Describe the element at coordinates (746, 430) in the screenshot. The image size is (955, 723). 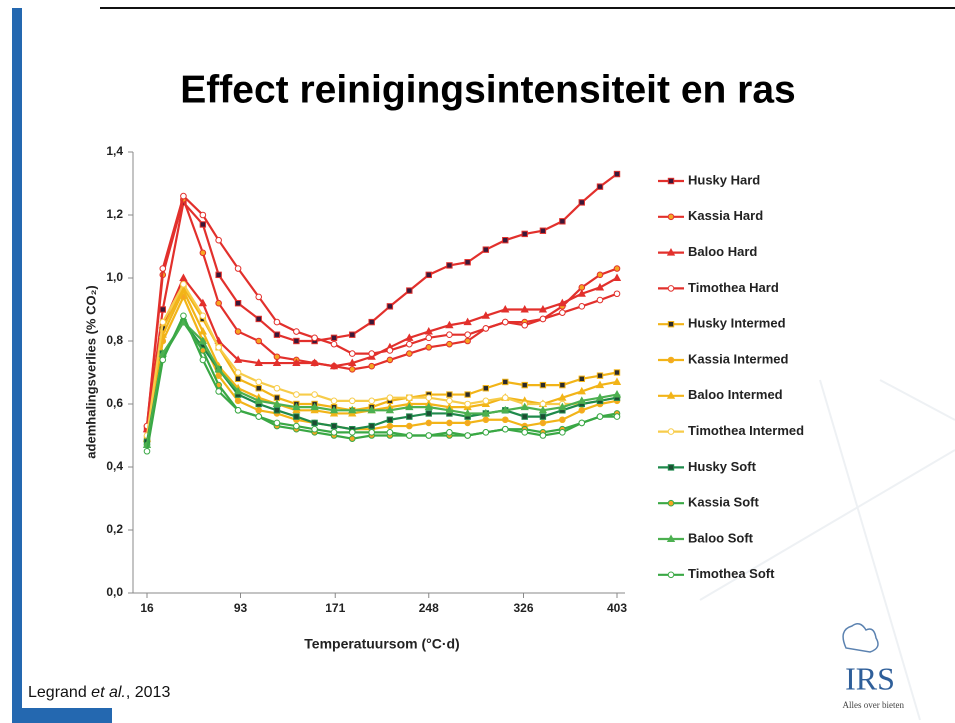
I see `legend-label: Timothea Intermed` at that location.